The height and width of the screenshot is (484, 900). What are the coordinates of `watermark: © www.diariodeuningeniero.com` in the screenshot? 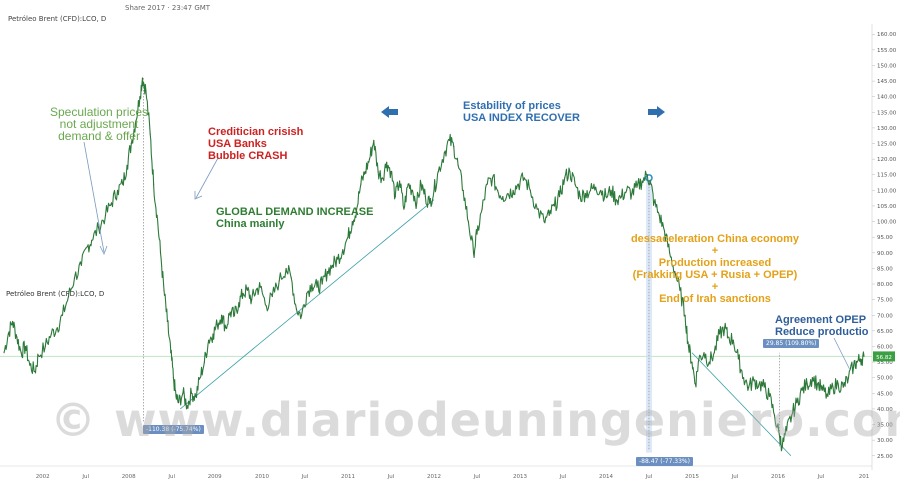 It's located at (475, 420).